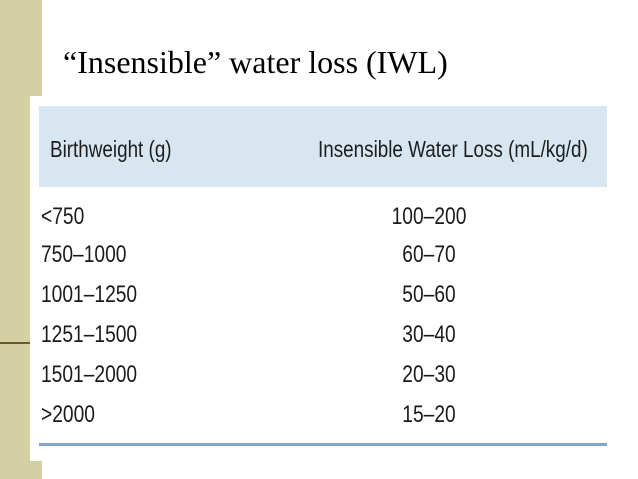 This screenshot has width=638, height=479. I want to click on table-row: <750 100–200, so click(323, 221).